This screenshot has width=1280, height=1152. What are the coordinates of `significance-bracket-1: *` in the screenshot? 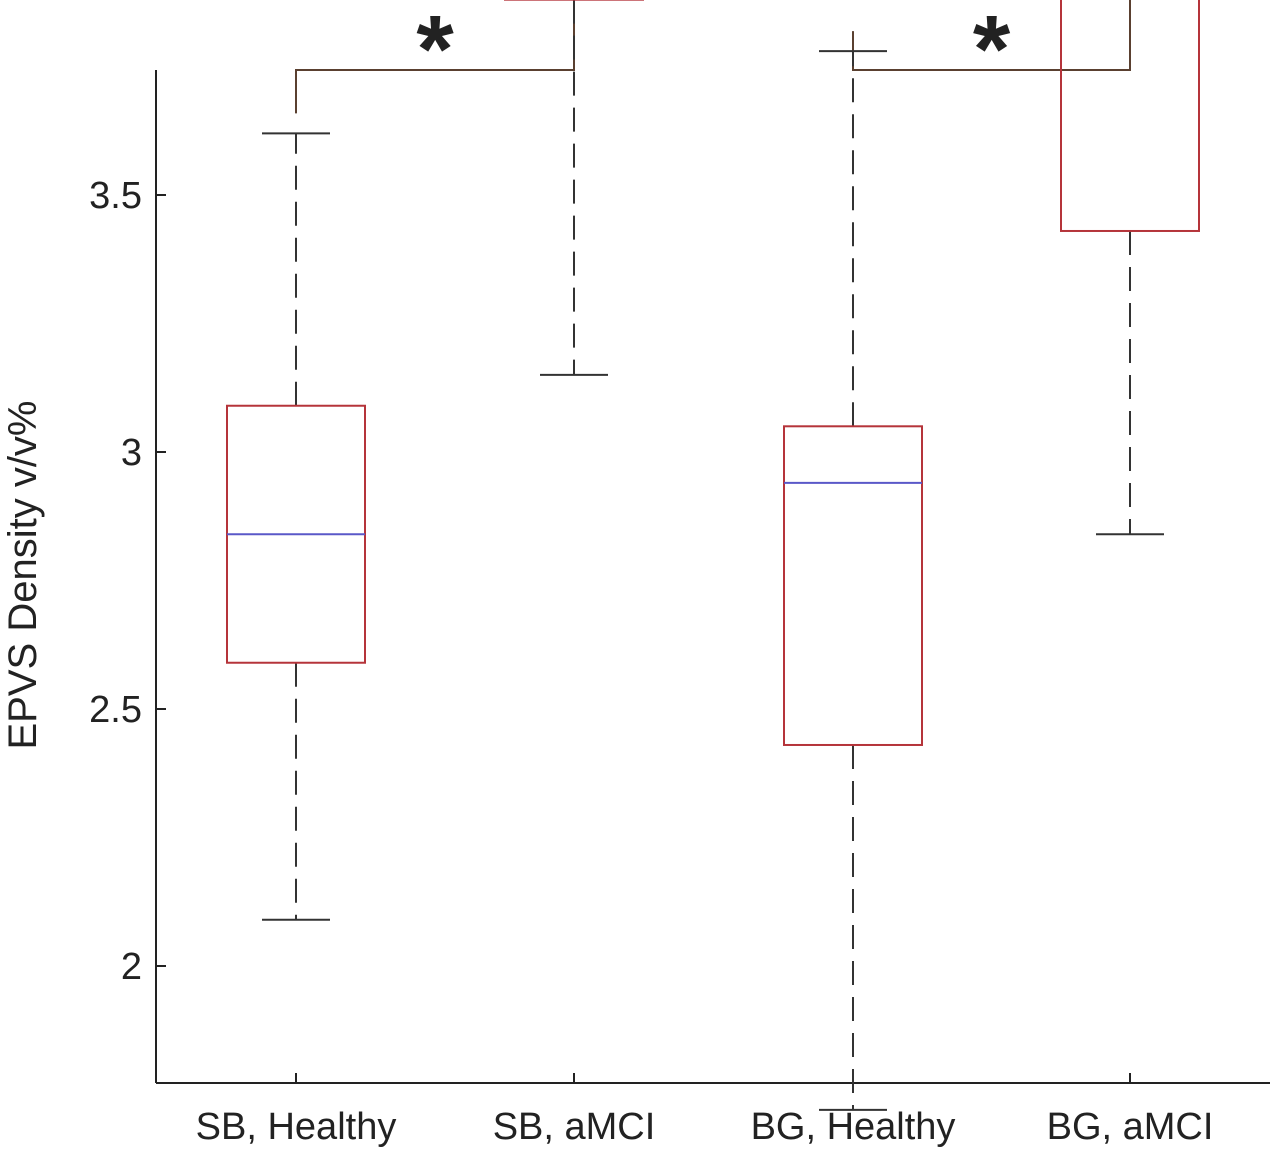 It's located at (435, 57).